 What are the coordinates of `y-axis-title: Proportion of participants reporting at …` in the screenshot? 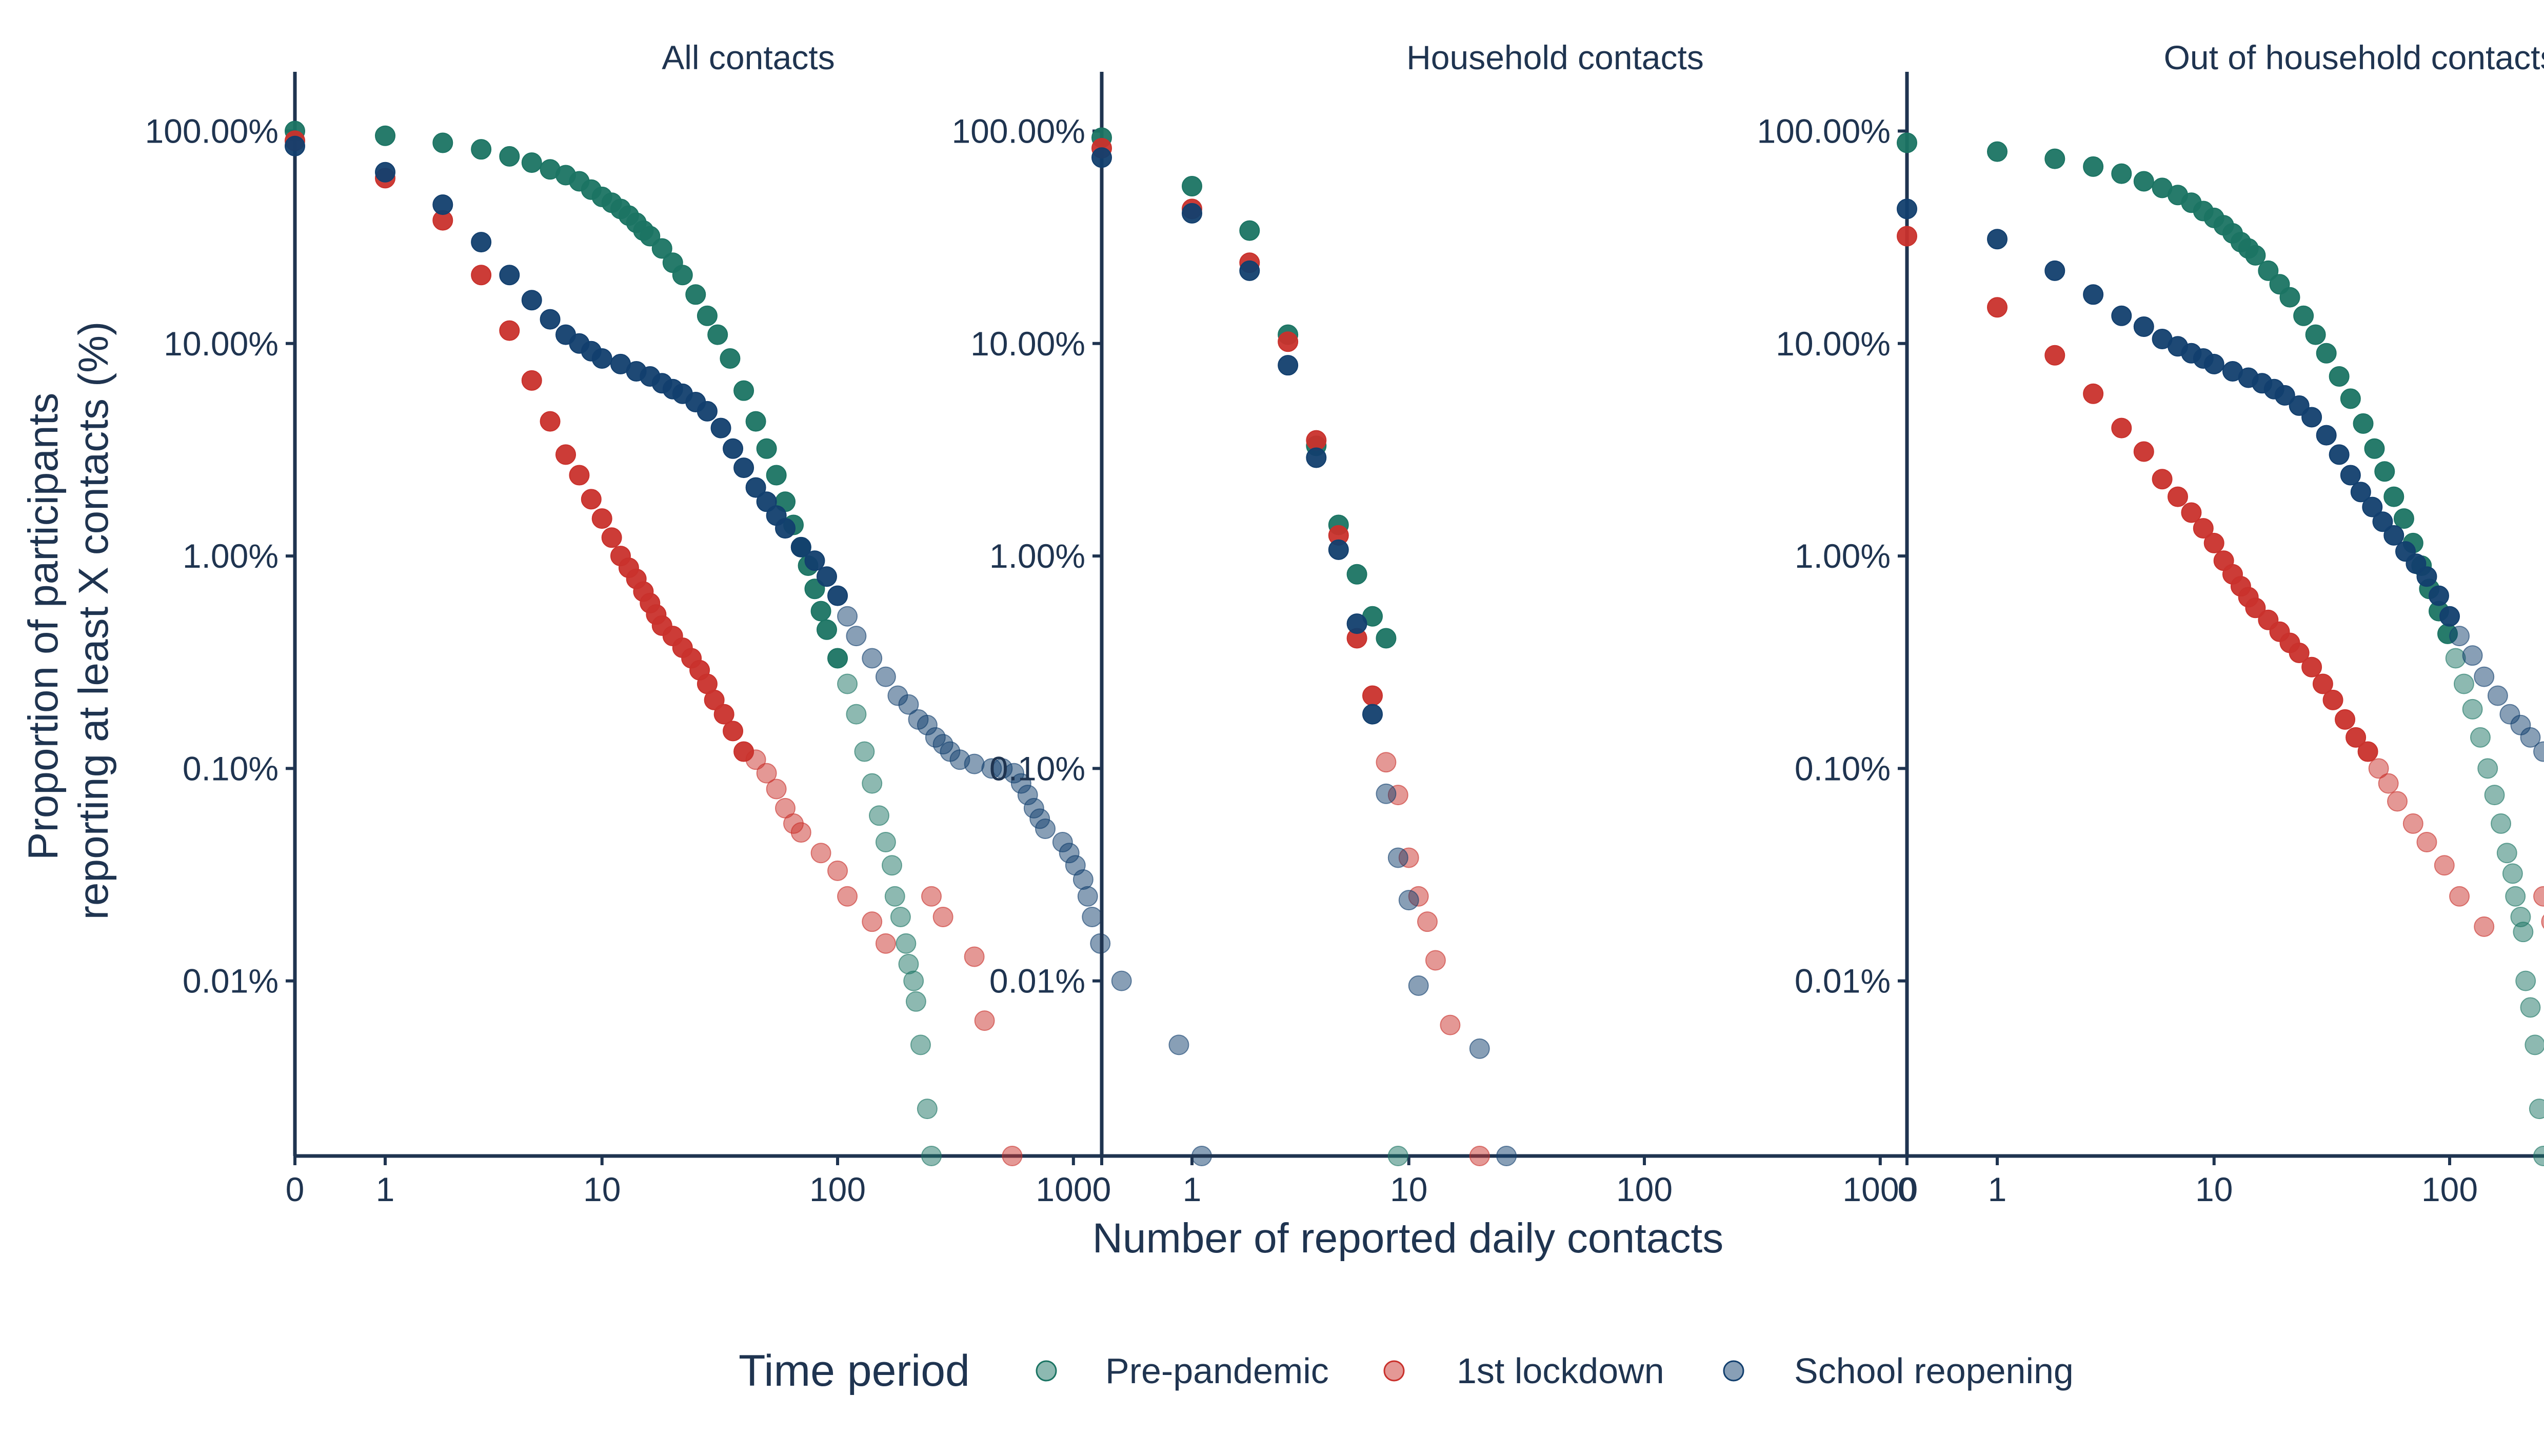 It's located at (69, 621).